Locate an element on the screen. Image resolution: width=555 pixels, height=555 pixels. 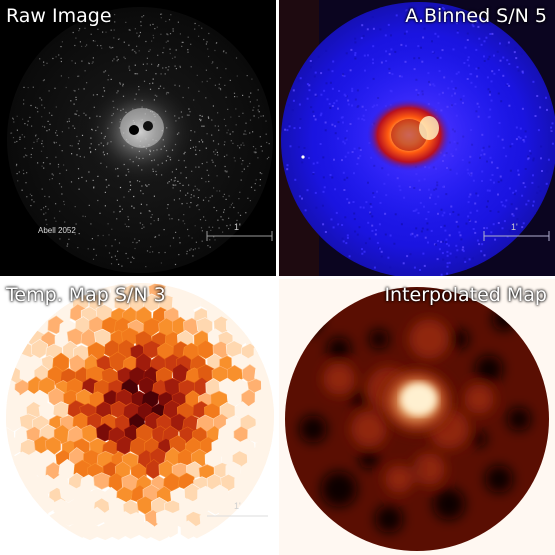
source-label: Abell 2052 is located at coordinates (57, 230).